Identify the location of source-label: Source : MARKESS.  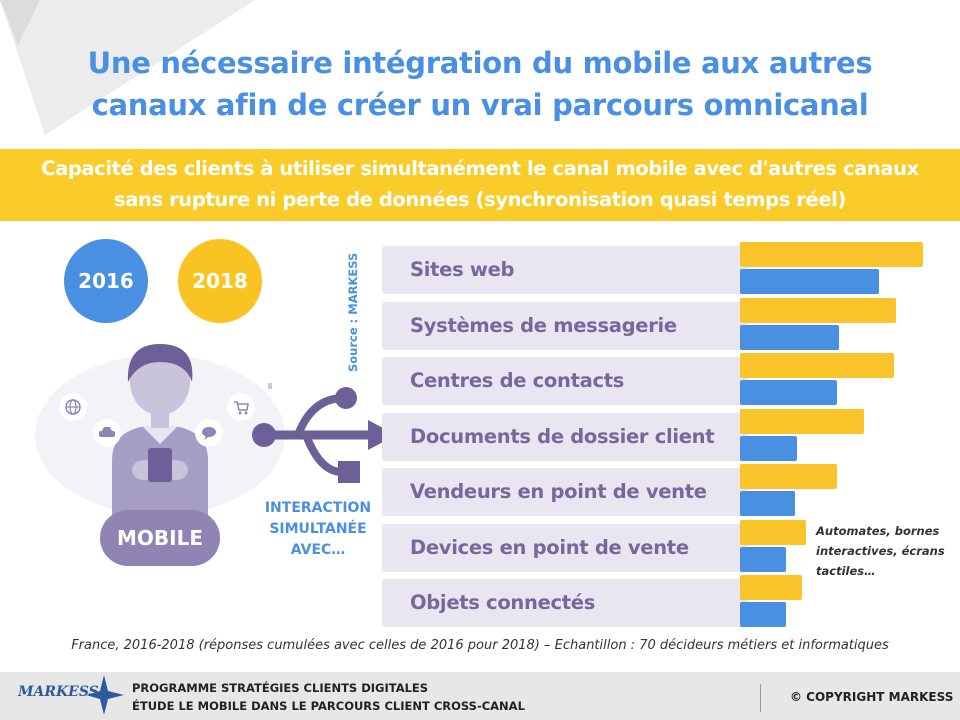
(353, 312).